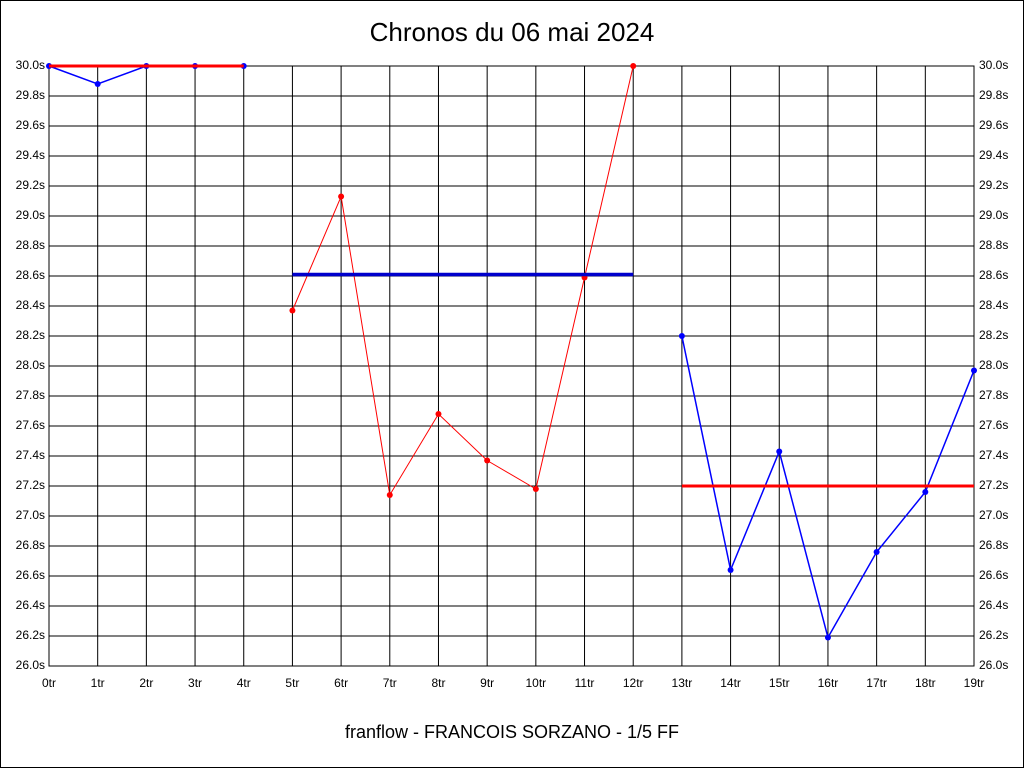 The image size is (1024, 768). Describe the element at coordinates (993, 275) in the screenshot. I see `y2-tick-label: 28.6s` at that location.